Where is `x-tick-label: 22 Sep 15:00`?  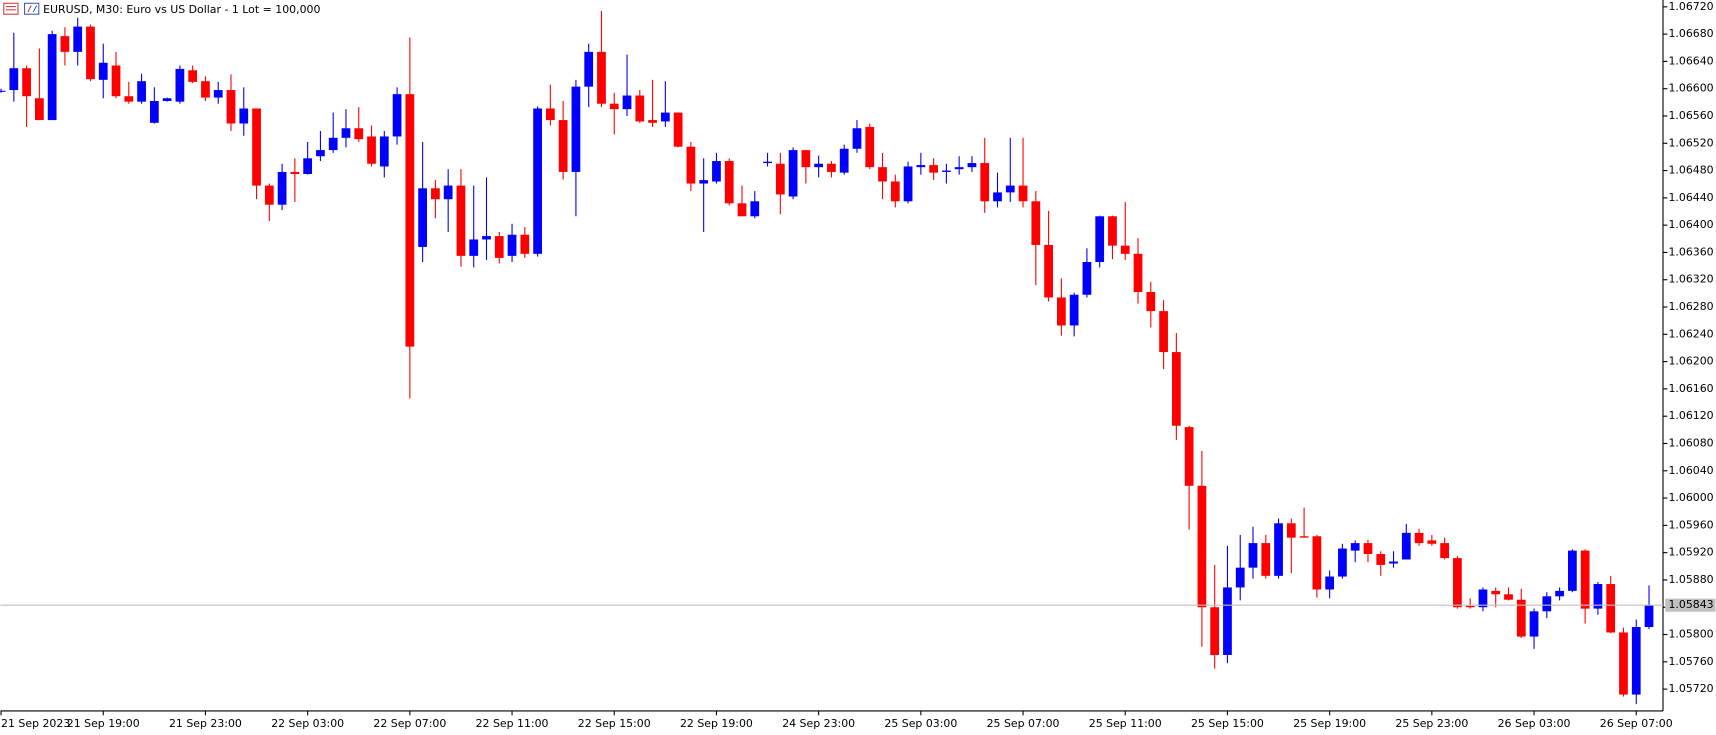
x-tick-label: 22 Sep 15:00 is located at coordinates (614, 723).